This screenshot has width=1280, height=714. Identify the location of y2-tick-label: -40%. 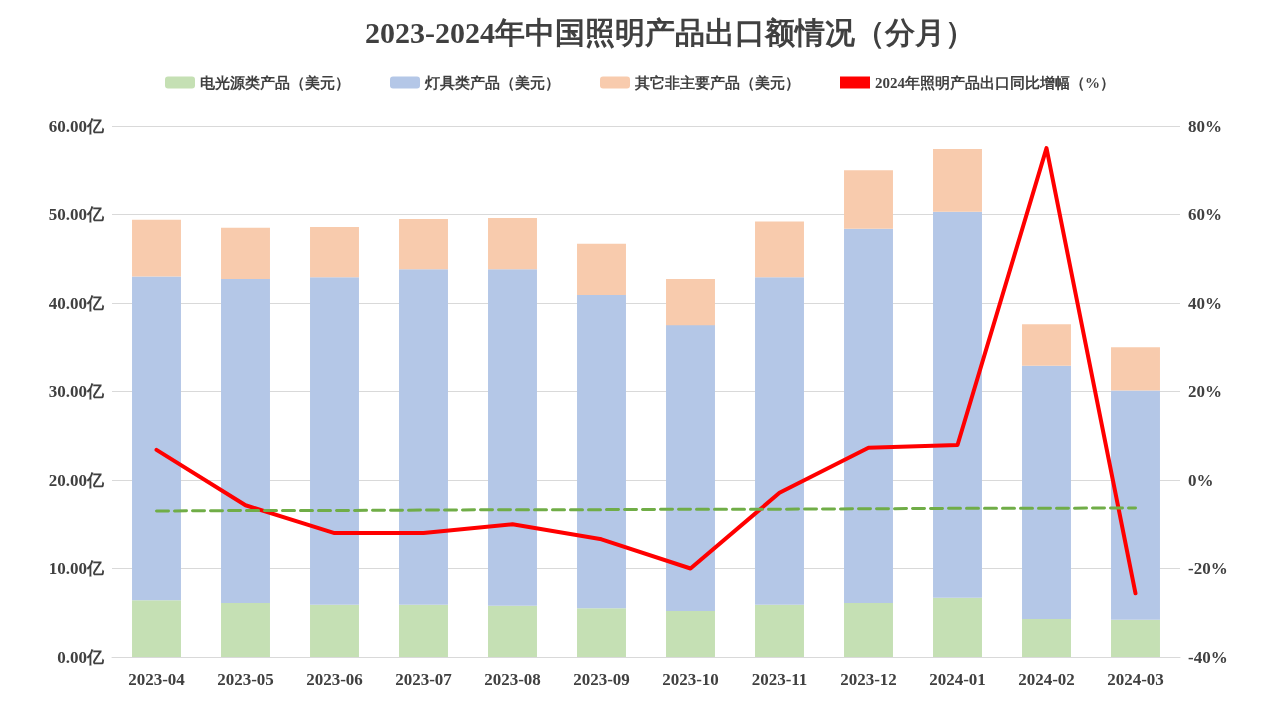
(1208, 657).